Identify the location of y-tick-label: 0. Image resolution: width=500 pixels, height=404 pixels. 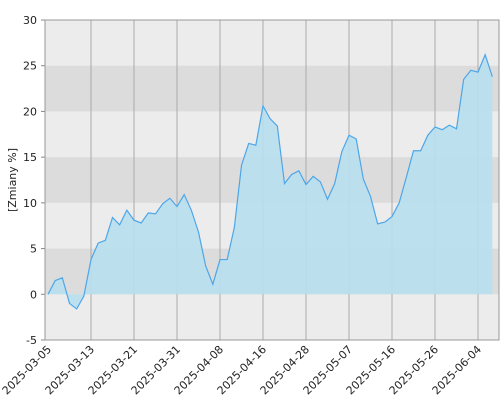
(33, 294).